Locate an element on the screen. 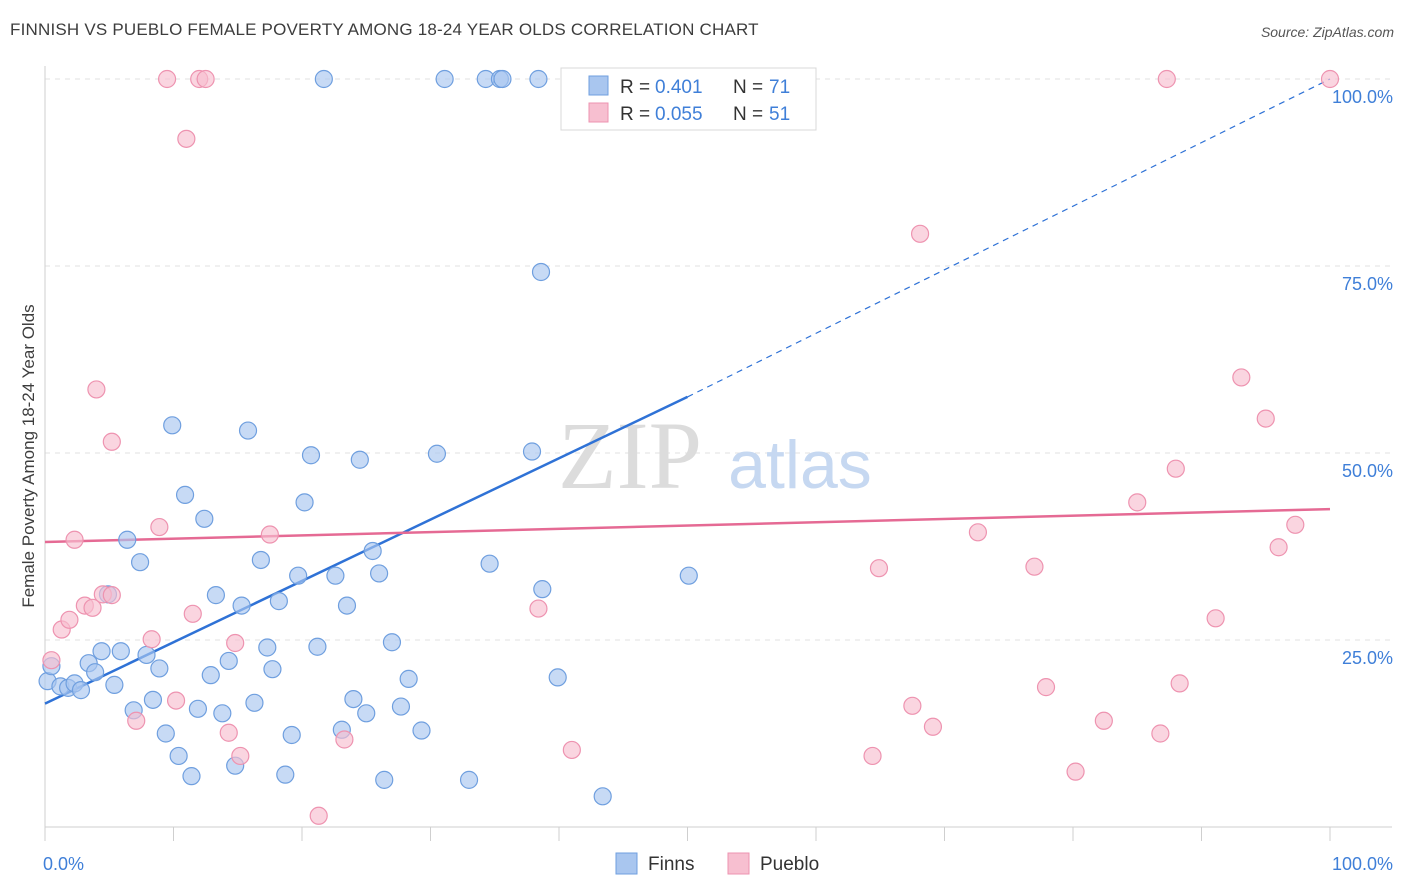 This screenshot has height=892, width=1406. bottom-legend: Finns Pueblo is located at coordinates (717, 863).